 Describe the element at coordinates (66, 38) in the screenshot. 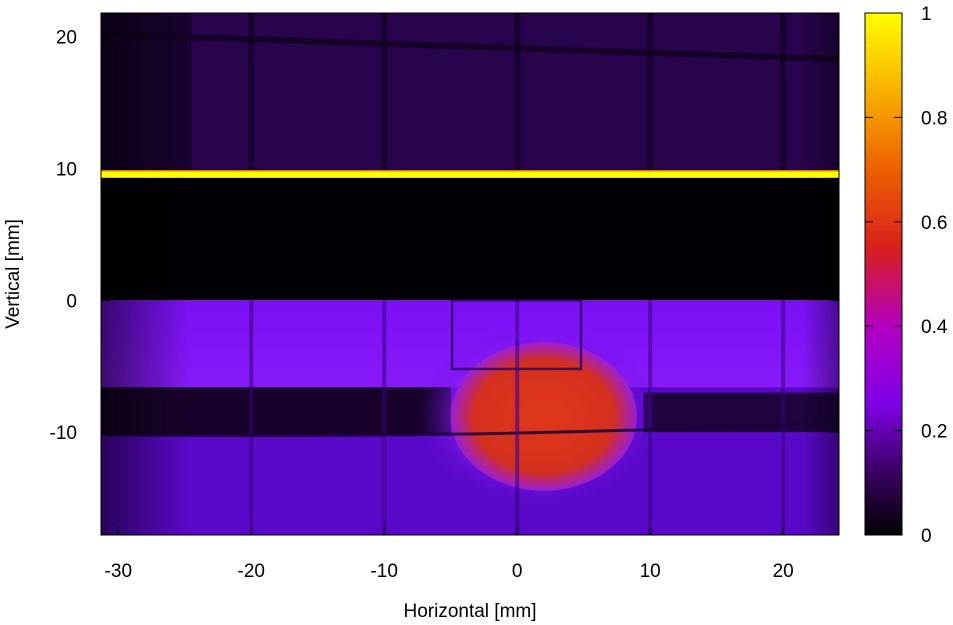

I see `y-tick-label: 20` at that location.